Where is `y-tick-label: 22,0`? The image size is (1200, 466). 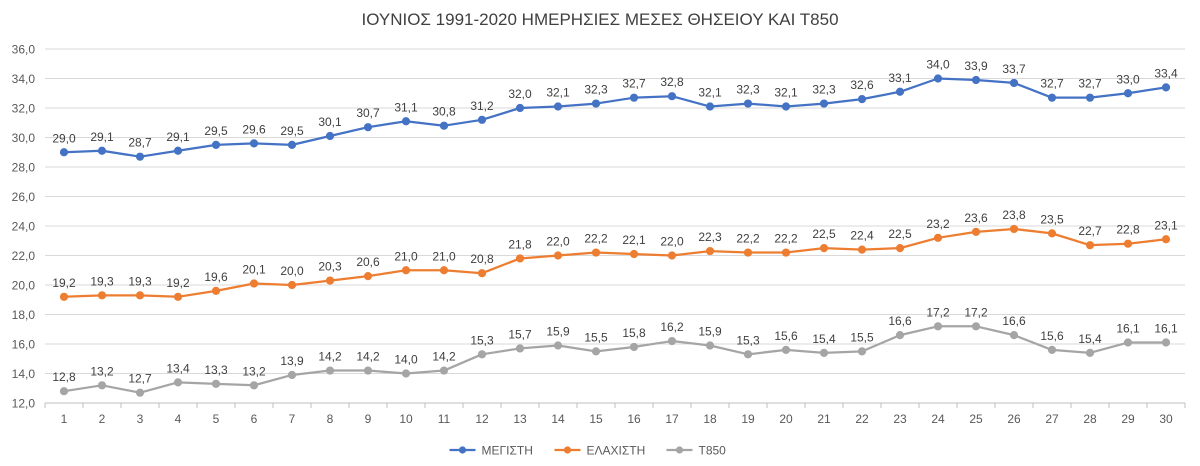
y-tick-label: 22,0 is located at coordinates (24, 256).